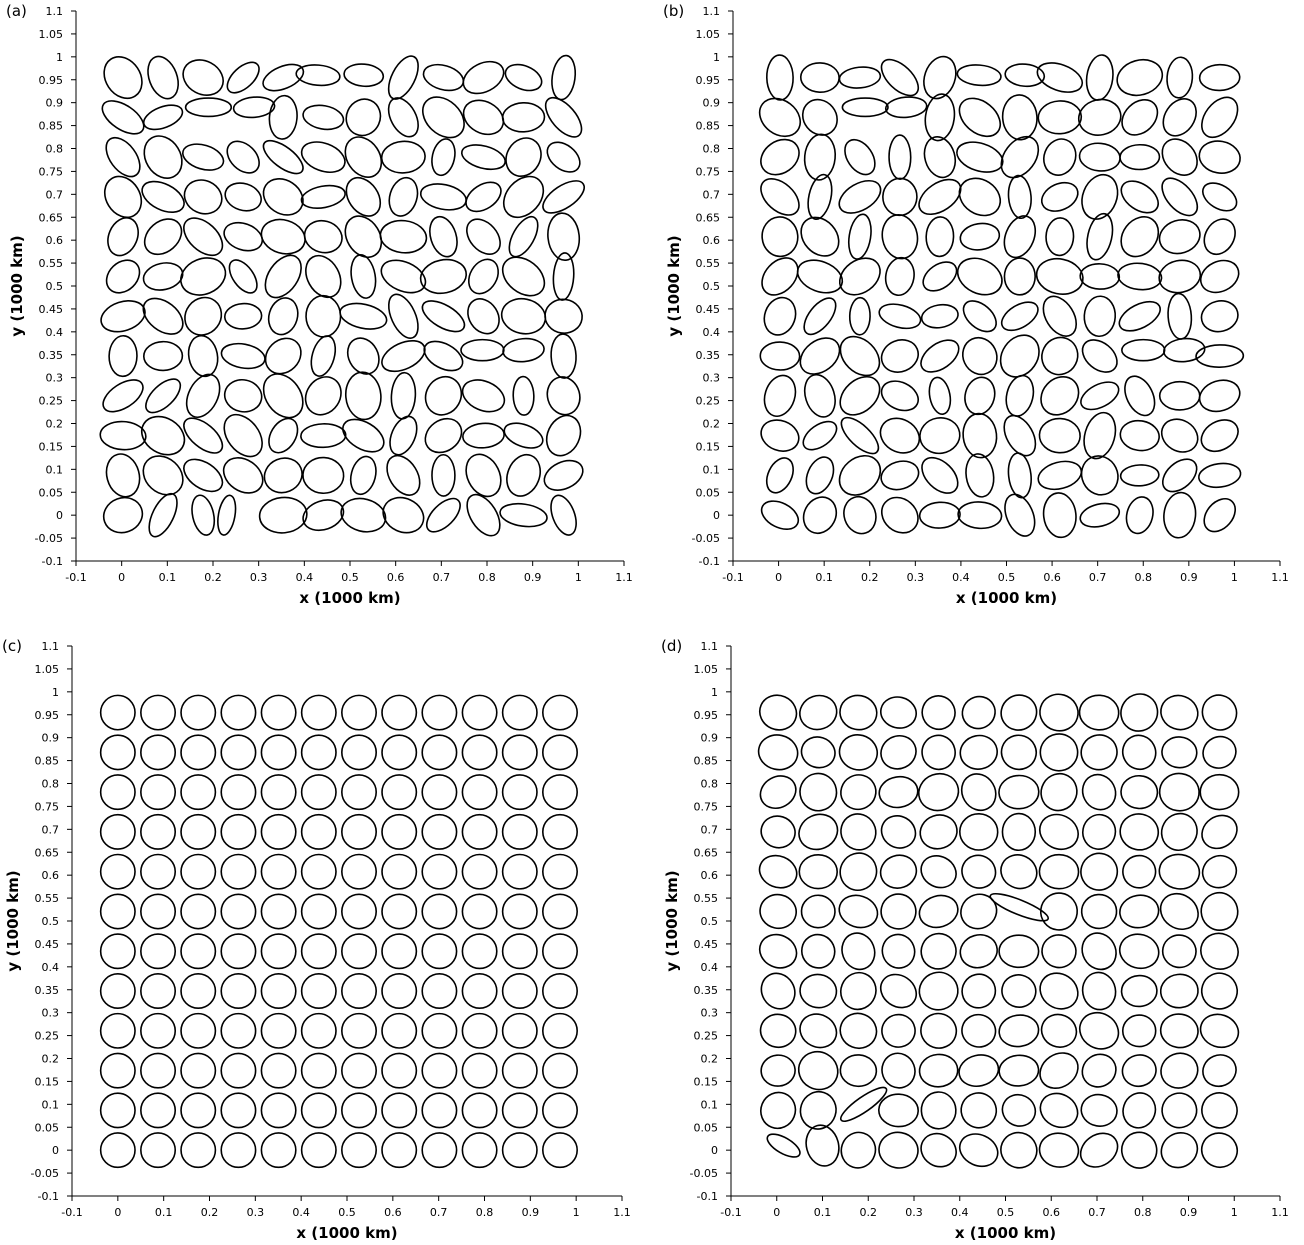 The height and width of the screenshot is (1245, 1304). Describe the element at coordinates (349, 598) in the screenshot. I see `x-axis-title: x (1000 km)` at that location.